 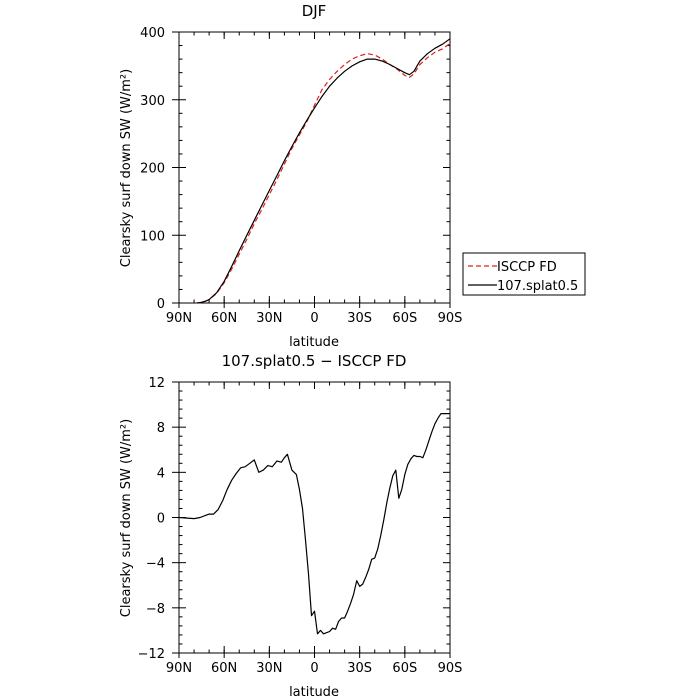 What do you see at coordinates (152, 169) in the screenshot?
I see `top-y-tick-label: 200` at bounding box center [152, 169].